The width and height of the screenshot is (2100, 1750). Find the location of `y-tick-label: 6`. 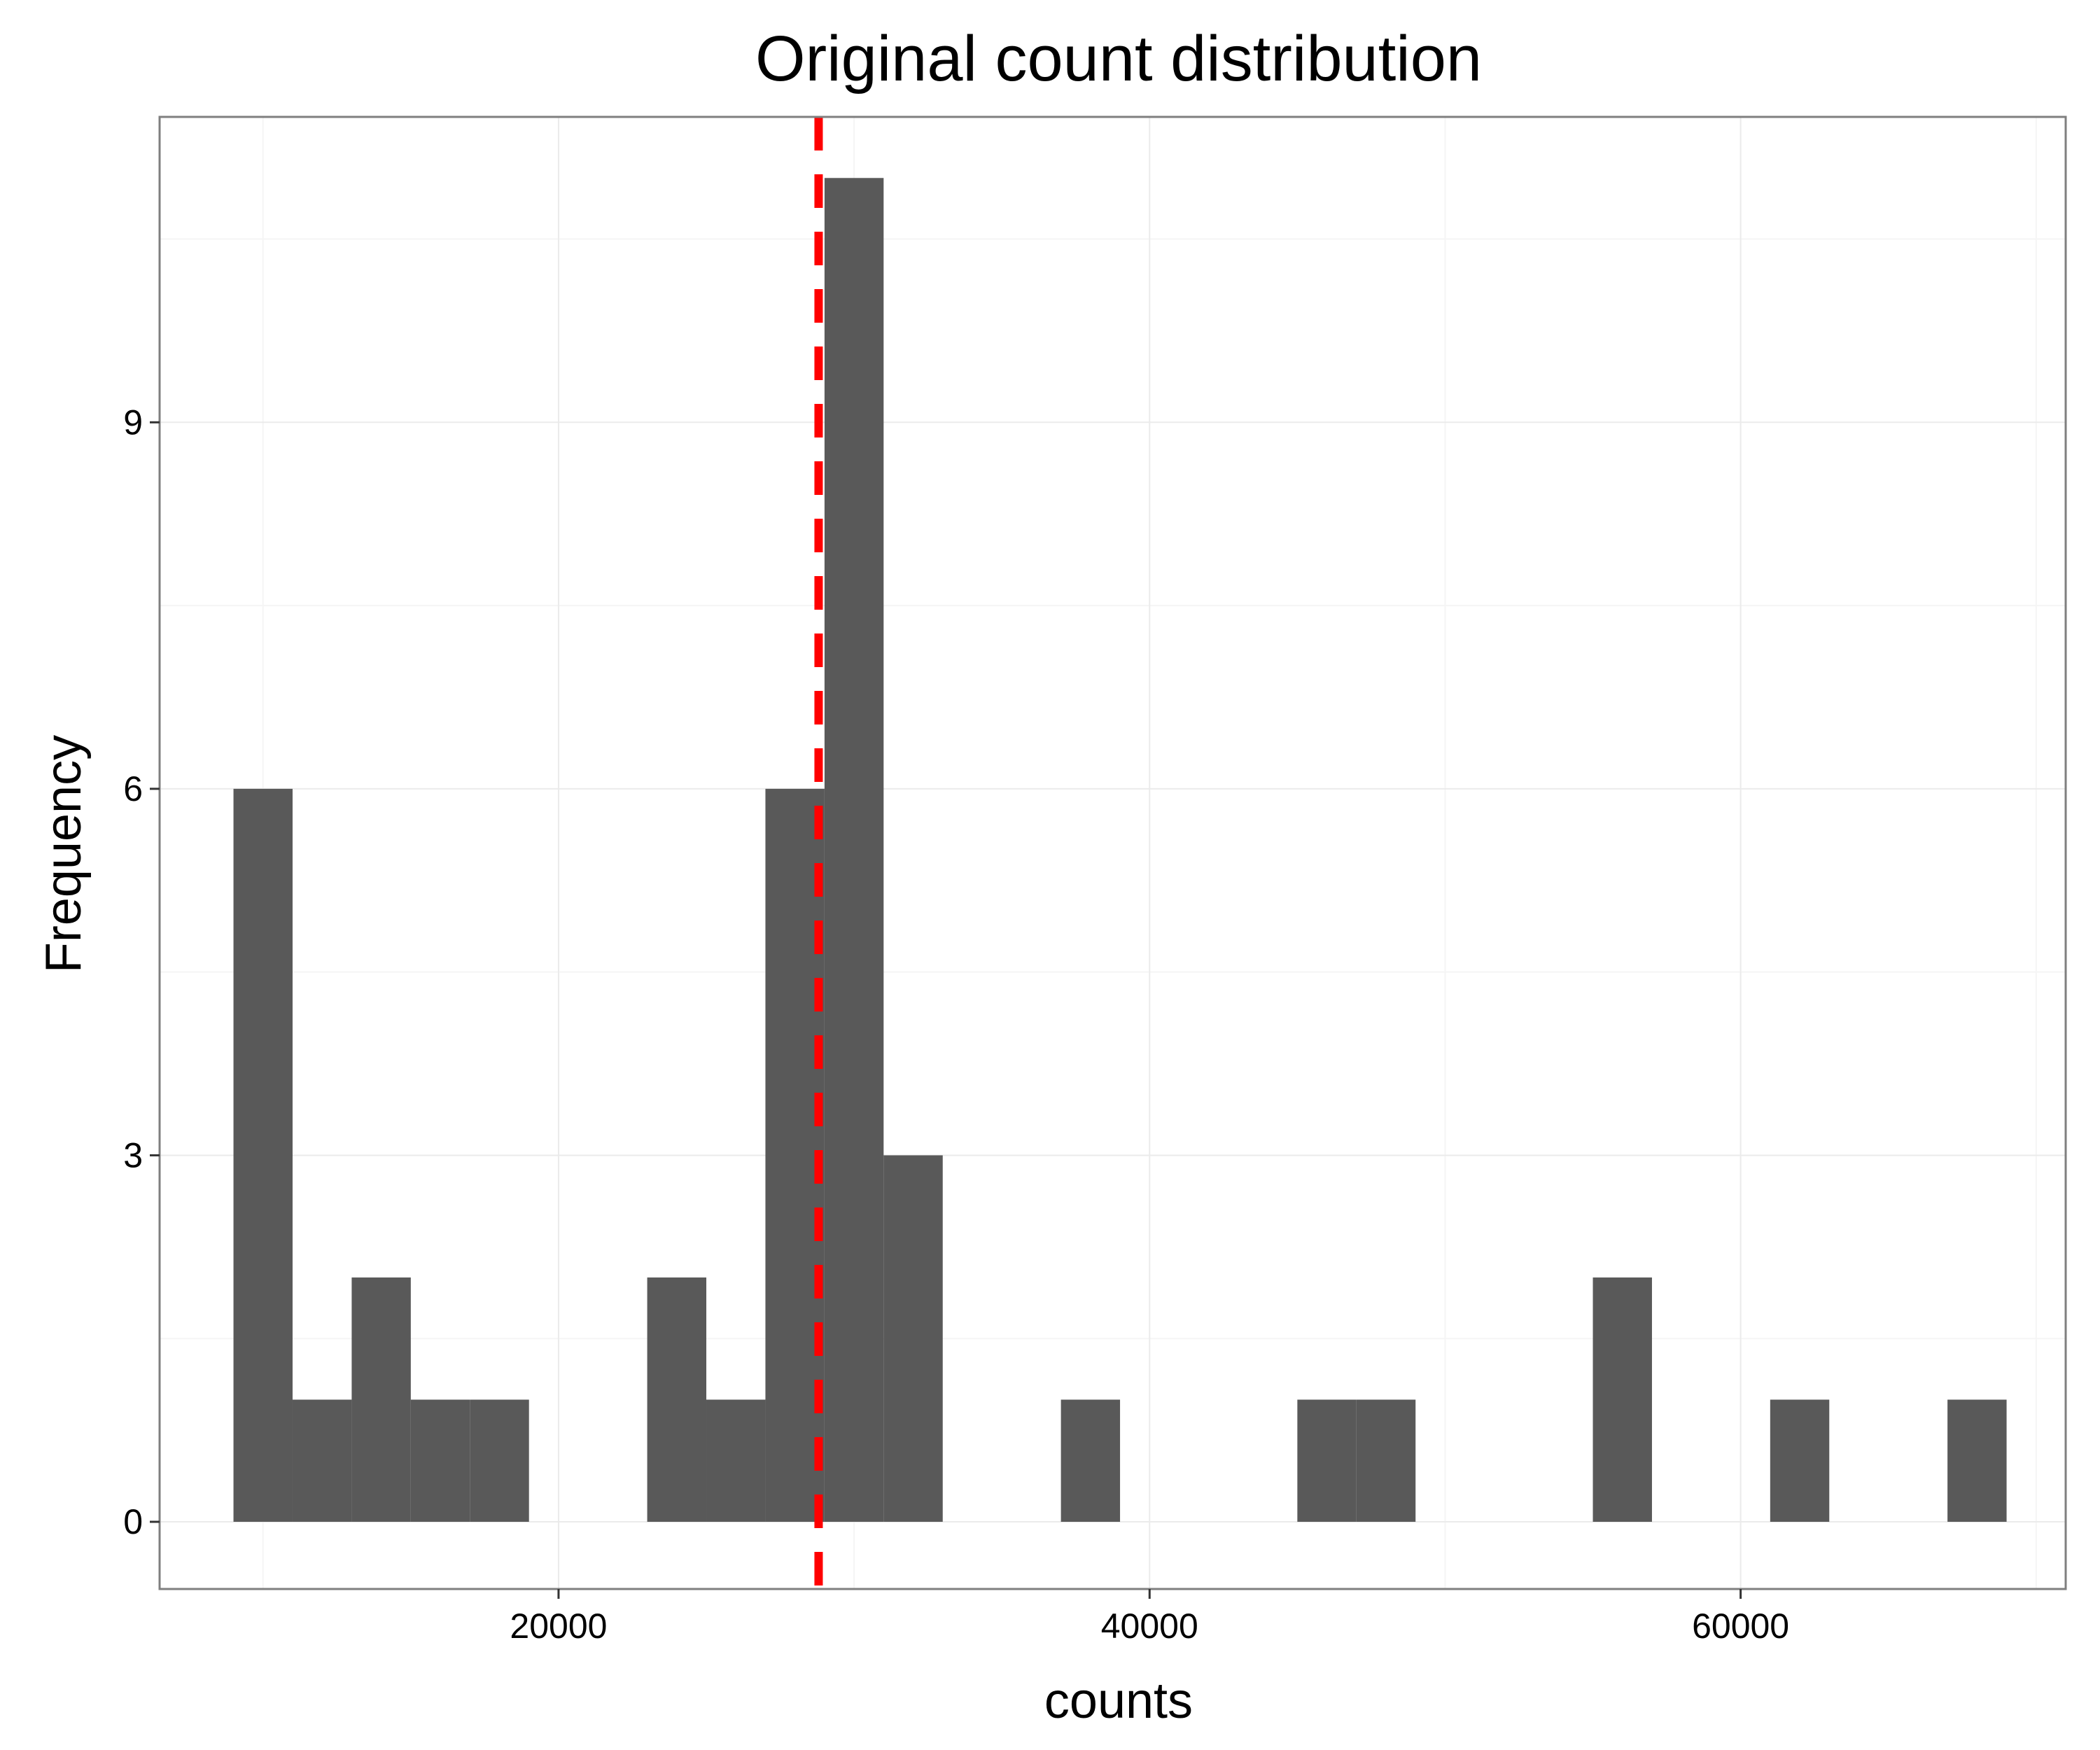

y-tick-label: 6 is located at coordinates (133, 788).